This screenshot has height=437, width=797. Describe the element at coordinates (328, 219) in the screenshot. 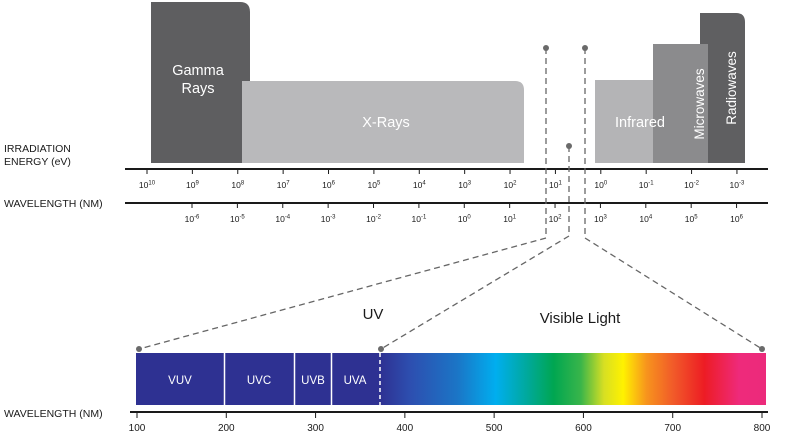

I see `wavelength-tick-label: 10⁻³` at that location.